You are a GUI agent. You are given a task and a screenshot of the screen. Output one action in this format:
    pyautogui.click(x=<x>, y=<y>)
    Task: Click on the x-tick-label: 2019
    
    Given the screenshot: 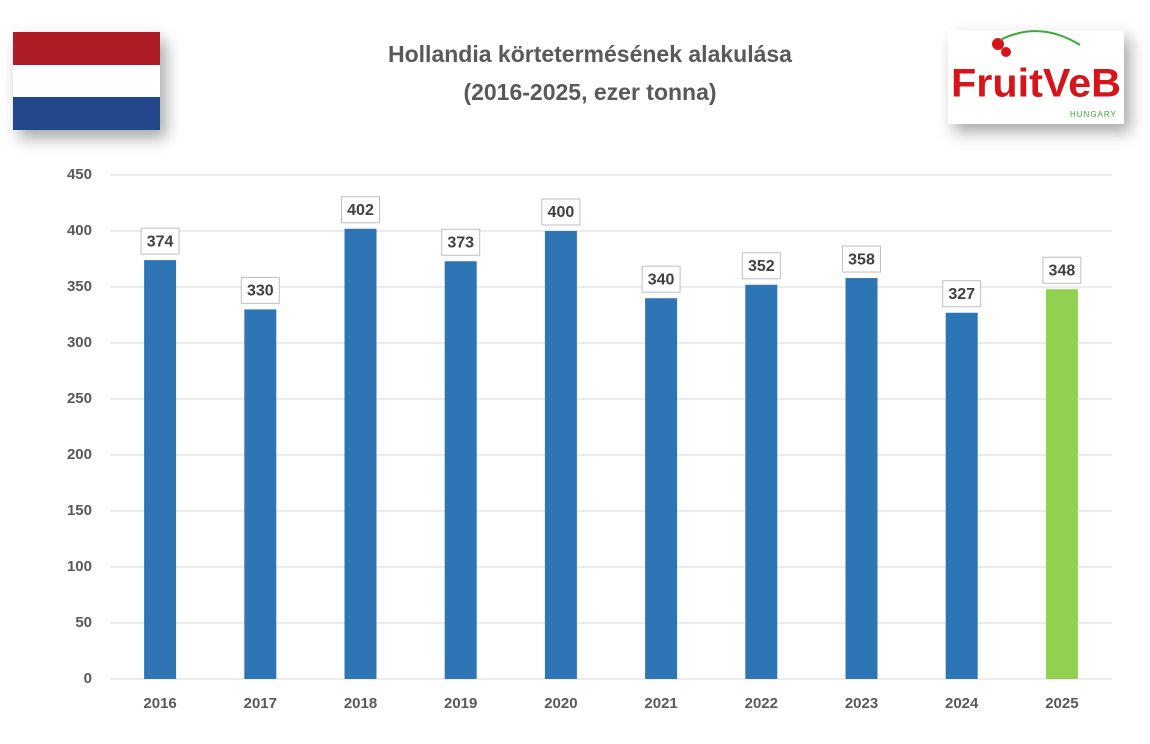 What is the action you would take?
    pyautogui.click(x=460, y=703)
    